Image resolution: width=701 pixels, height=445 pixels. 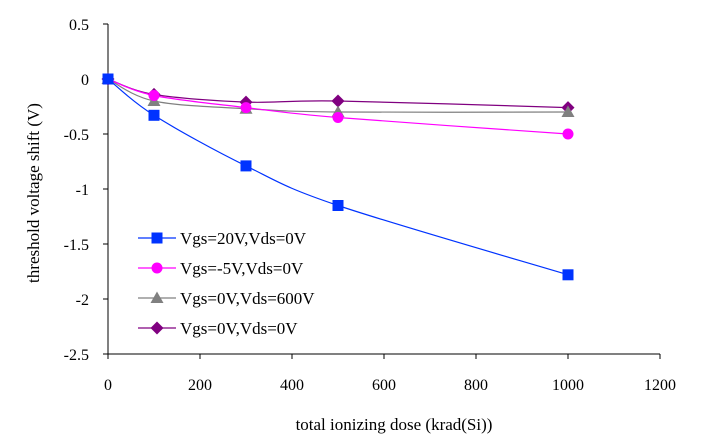 I want to click on x-tick-label: 200, so click(x=200, y=385).